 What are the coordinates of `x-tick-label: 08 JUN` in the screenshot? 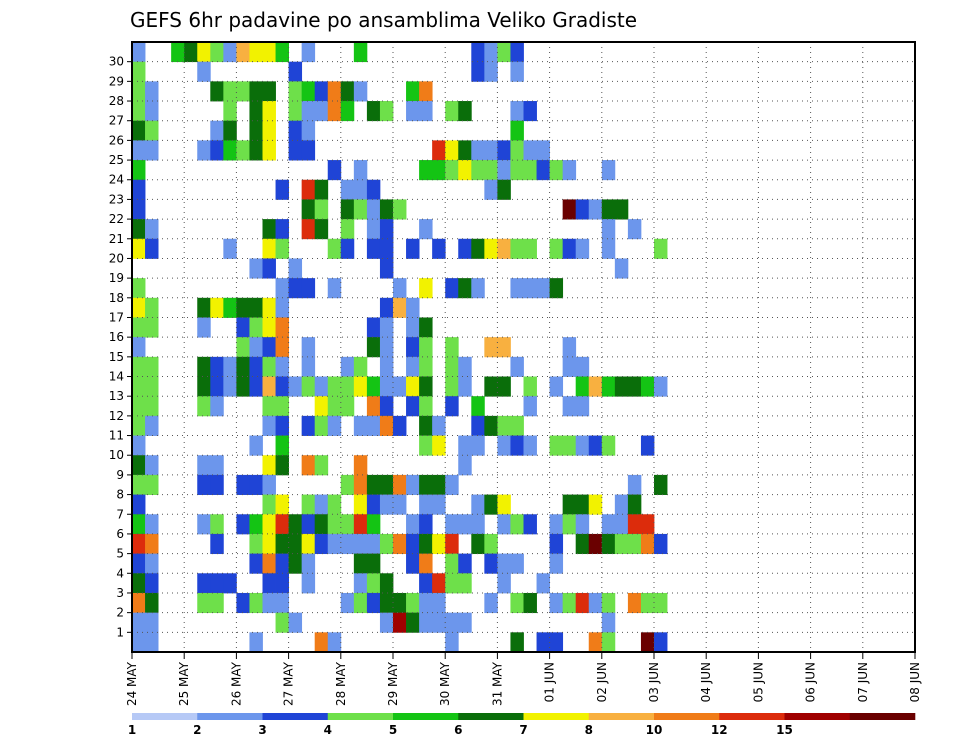 It's located at (915, 682).